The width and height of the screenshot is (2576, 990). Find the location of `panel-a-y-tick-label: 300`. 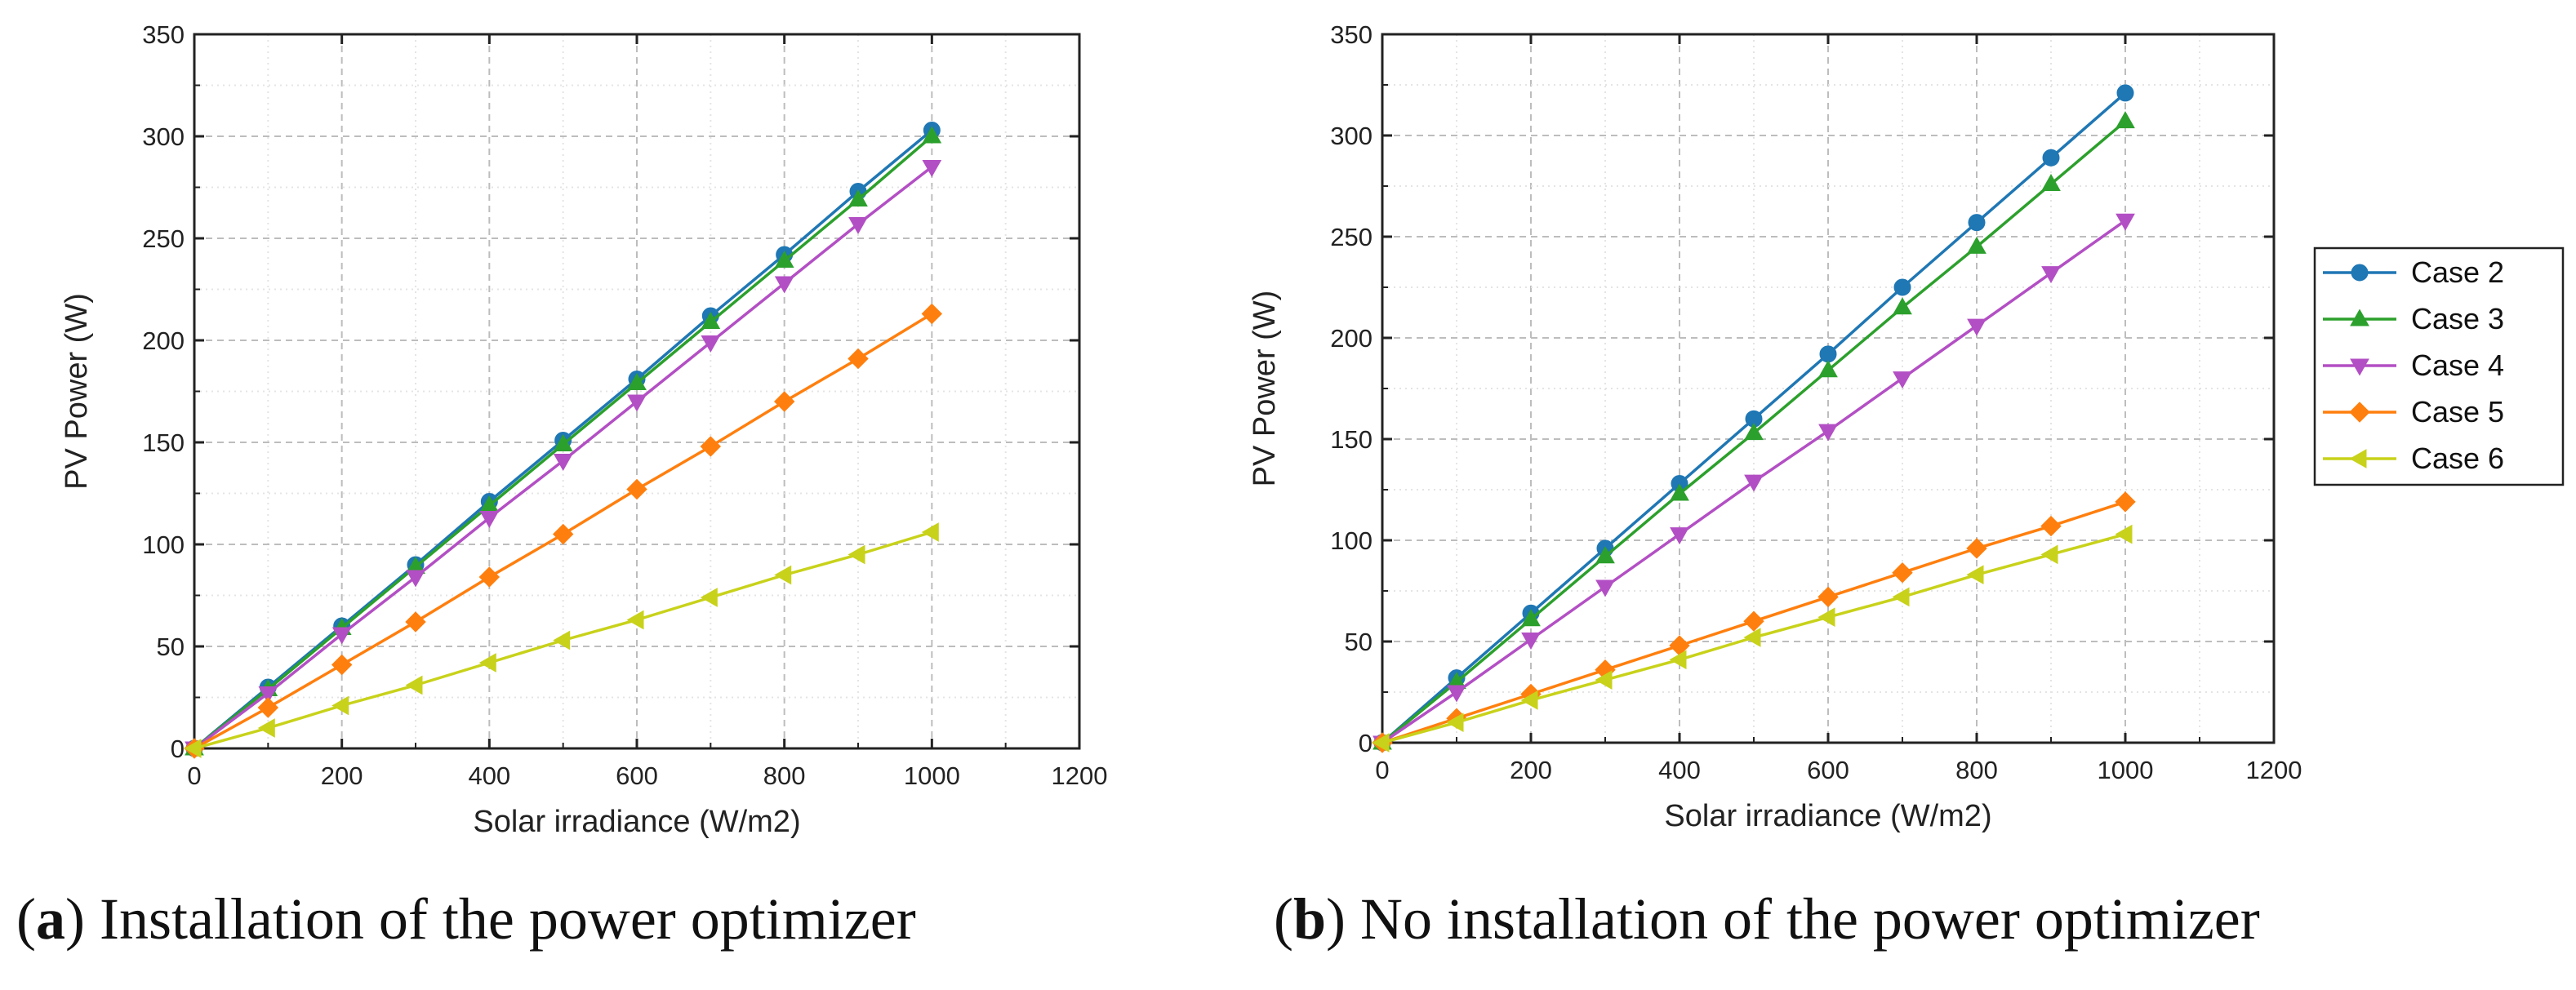

panel-a-y-tick-label: 300 is located at coordinates (163, 136).